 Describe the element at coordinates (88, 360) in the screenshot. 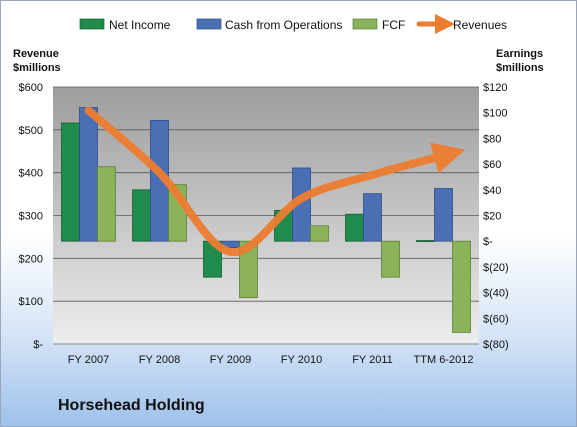

I see `category-label: FY 2007` at that location.